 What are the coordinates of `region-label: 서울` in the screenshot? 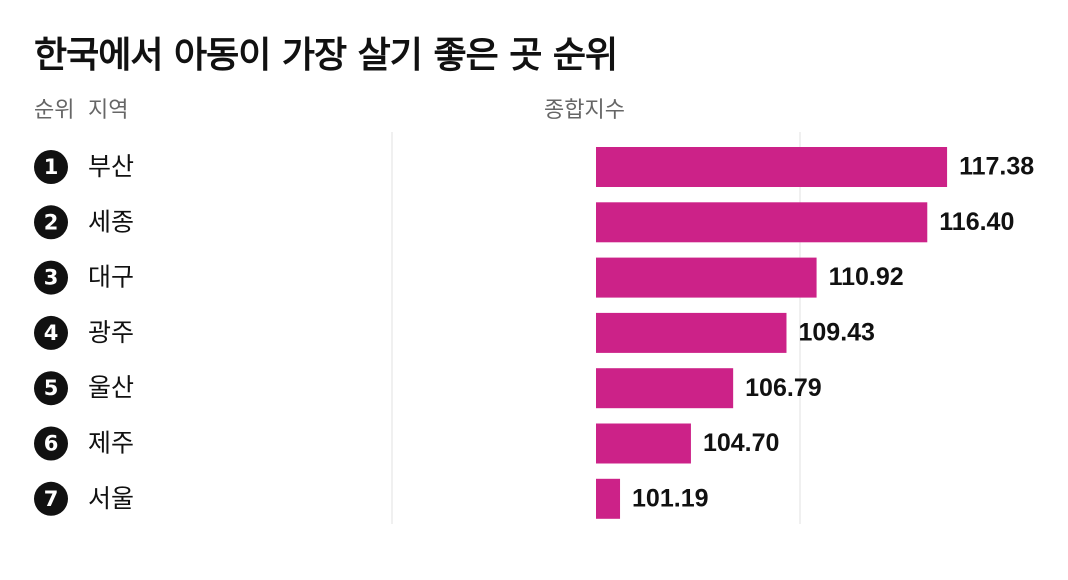 It's located at (111, 498).